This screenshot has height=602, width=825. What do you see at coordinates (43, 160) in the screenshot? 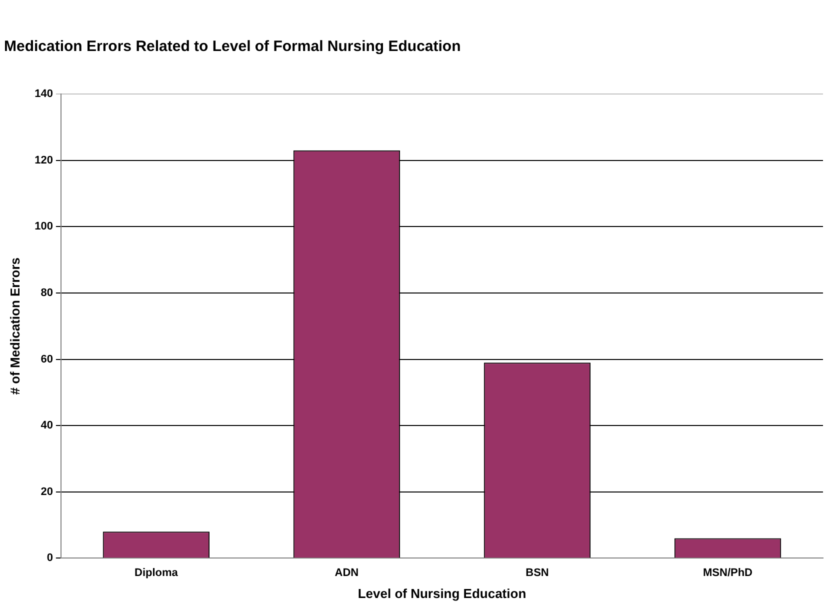
I see `y-tick-label: 120` at bounding box center [43, 160].